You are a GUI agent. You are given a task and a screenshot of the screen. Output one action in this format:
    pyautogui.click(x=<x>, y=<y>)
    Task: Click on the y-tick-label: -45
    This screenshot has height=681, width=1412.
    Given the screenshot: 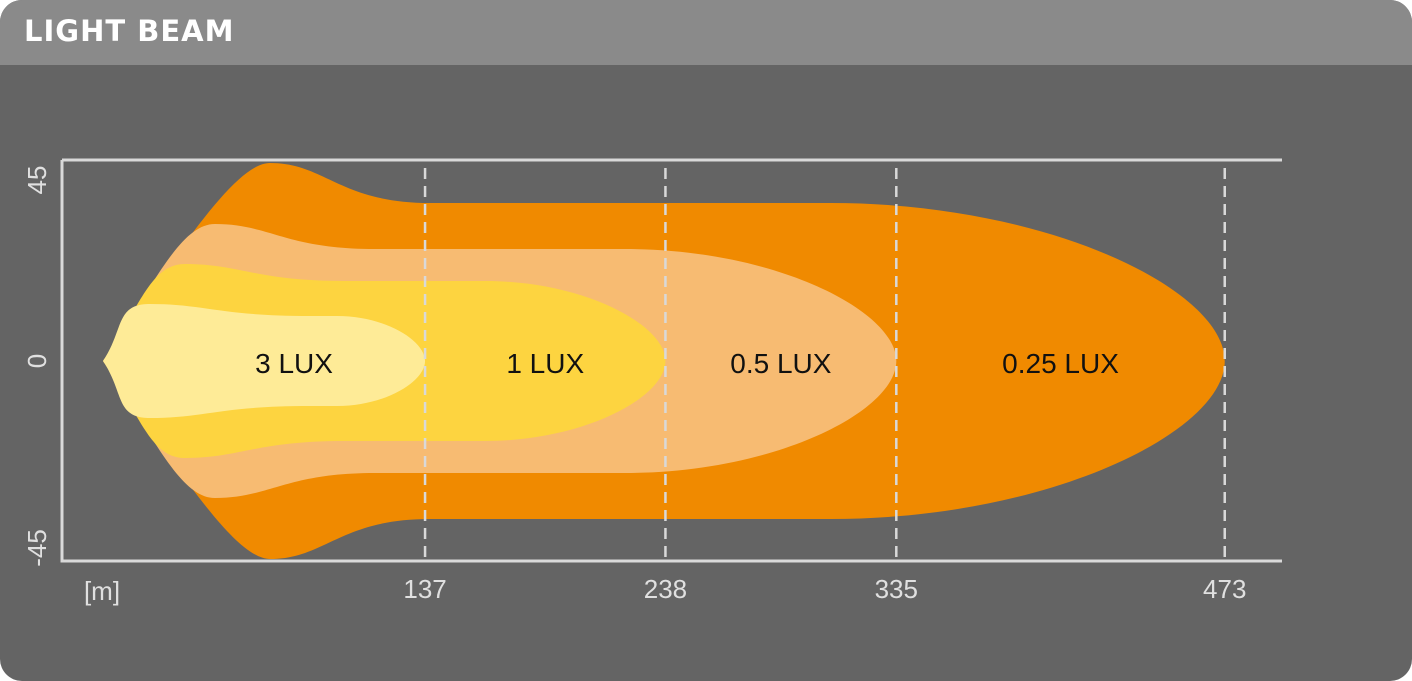 What is the action you would take?
    pyautogui.click(x=37, y=548)
    